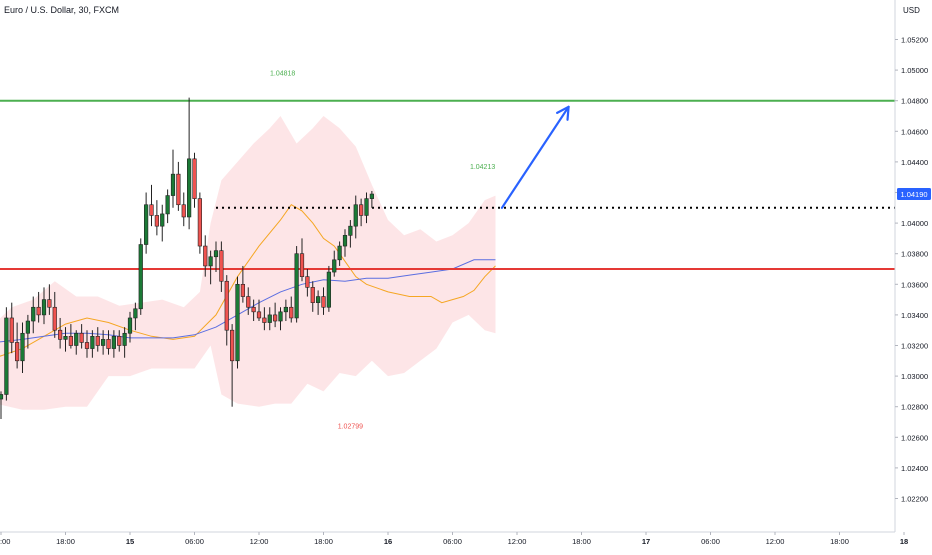 The height and width of the screenshot is (555, 932). I want to click on price-tick-label: 1.02200, so click(914, 499).